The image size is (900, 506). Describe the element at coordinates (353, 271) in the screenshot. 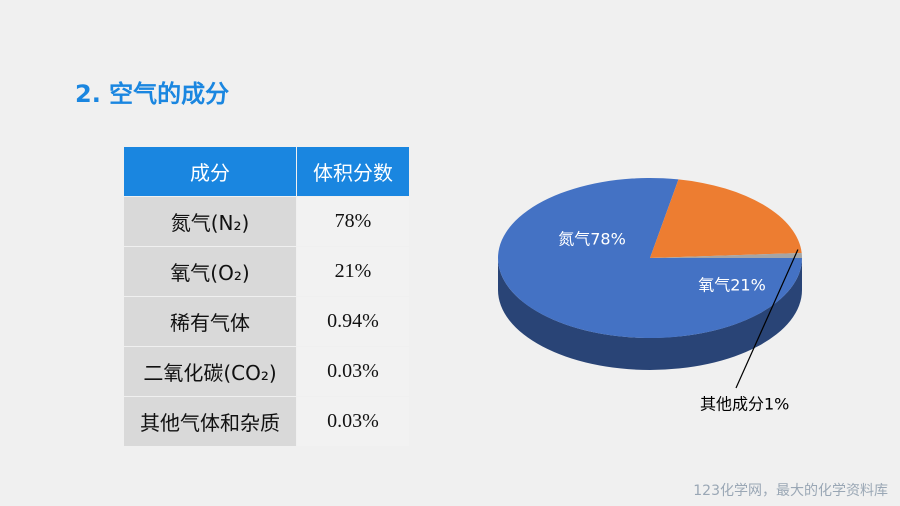

I see `table-cell: 21%` at that location.